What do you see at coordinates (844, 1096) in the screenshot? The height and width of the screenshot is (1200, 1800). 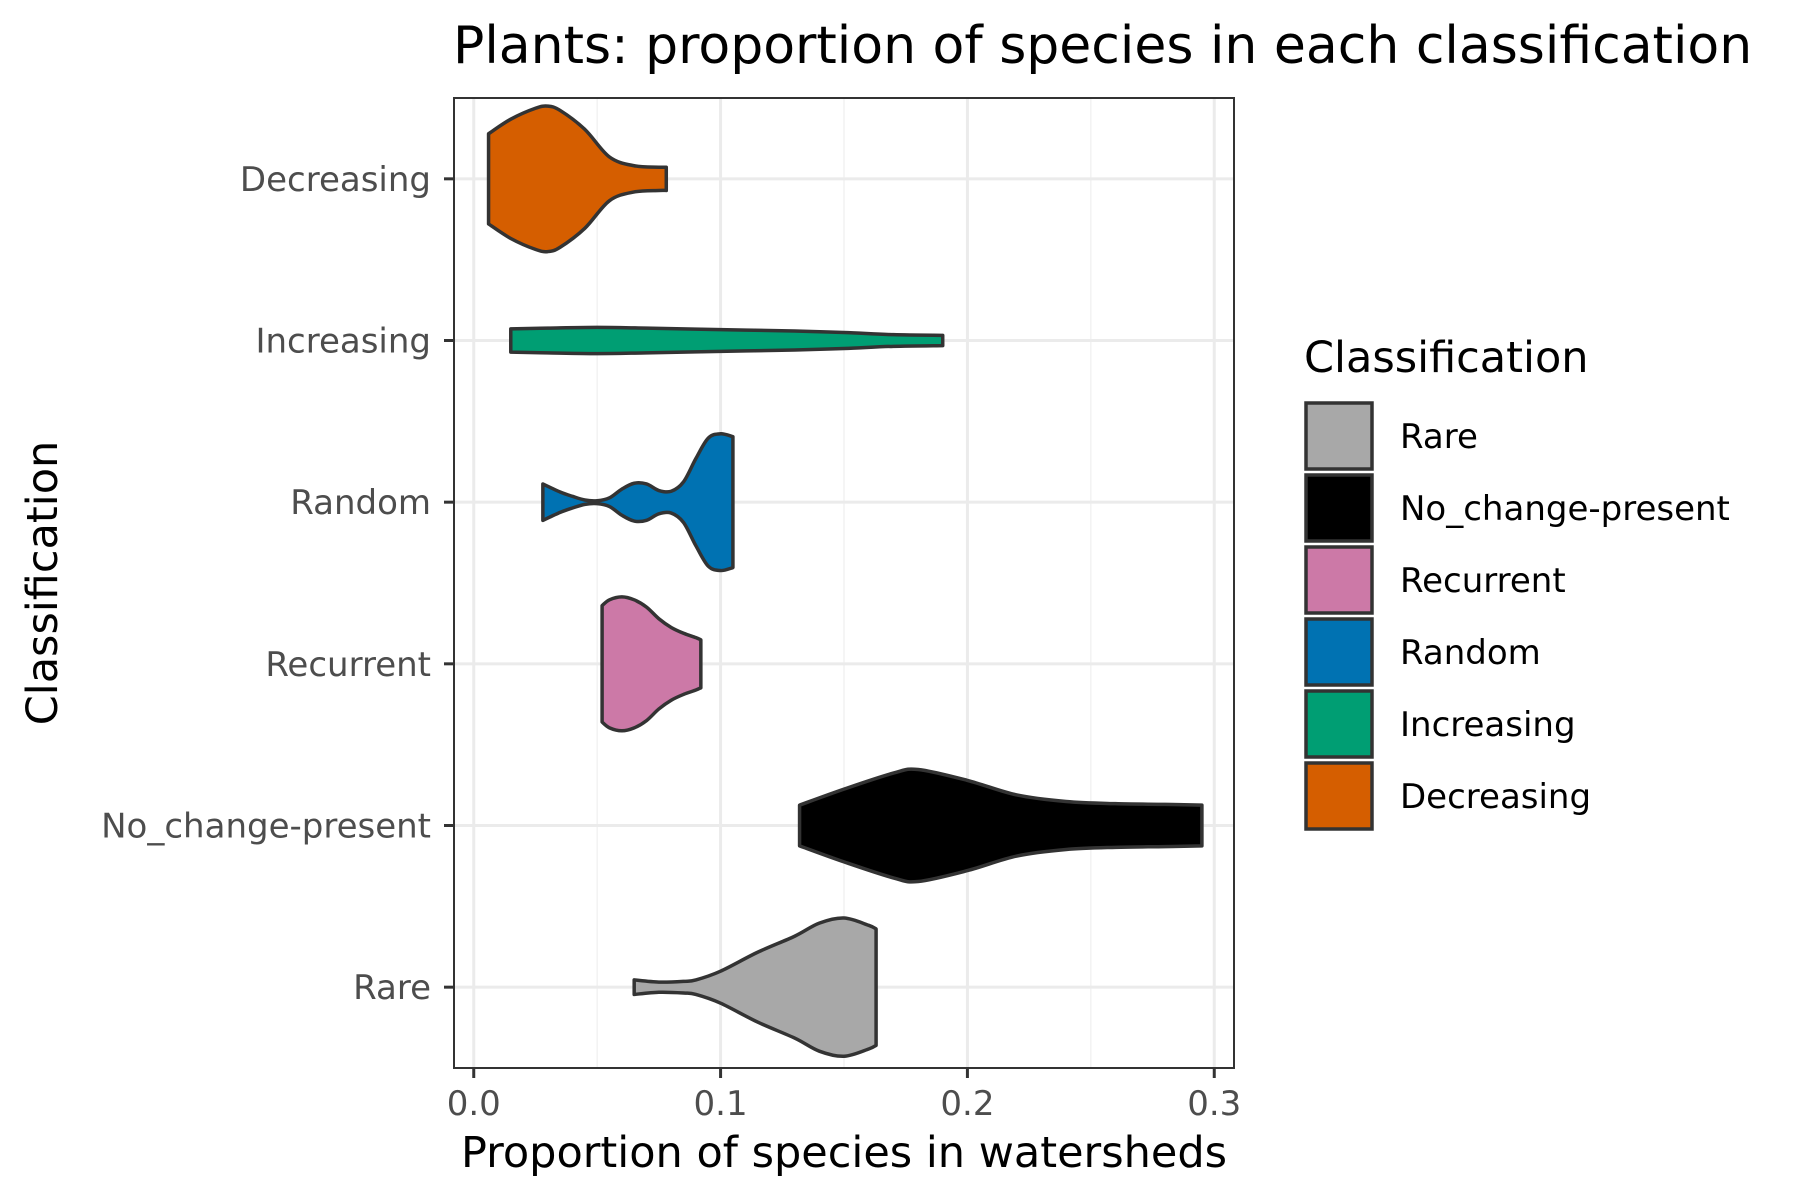 I see `x-axis: 0.0 0.1 0.2 0.3` at bounding box center [844, 1096].